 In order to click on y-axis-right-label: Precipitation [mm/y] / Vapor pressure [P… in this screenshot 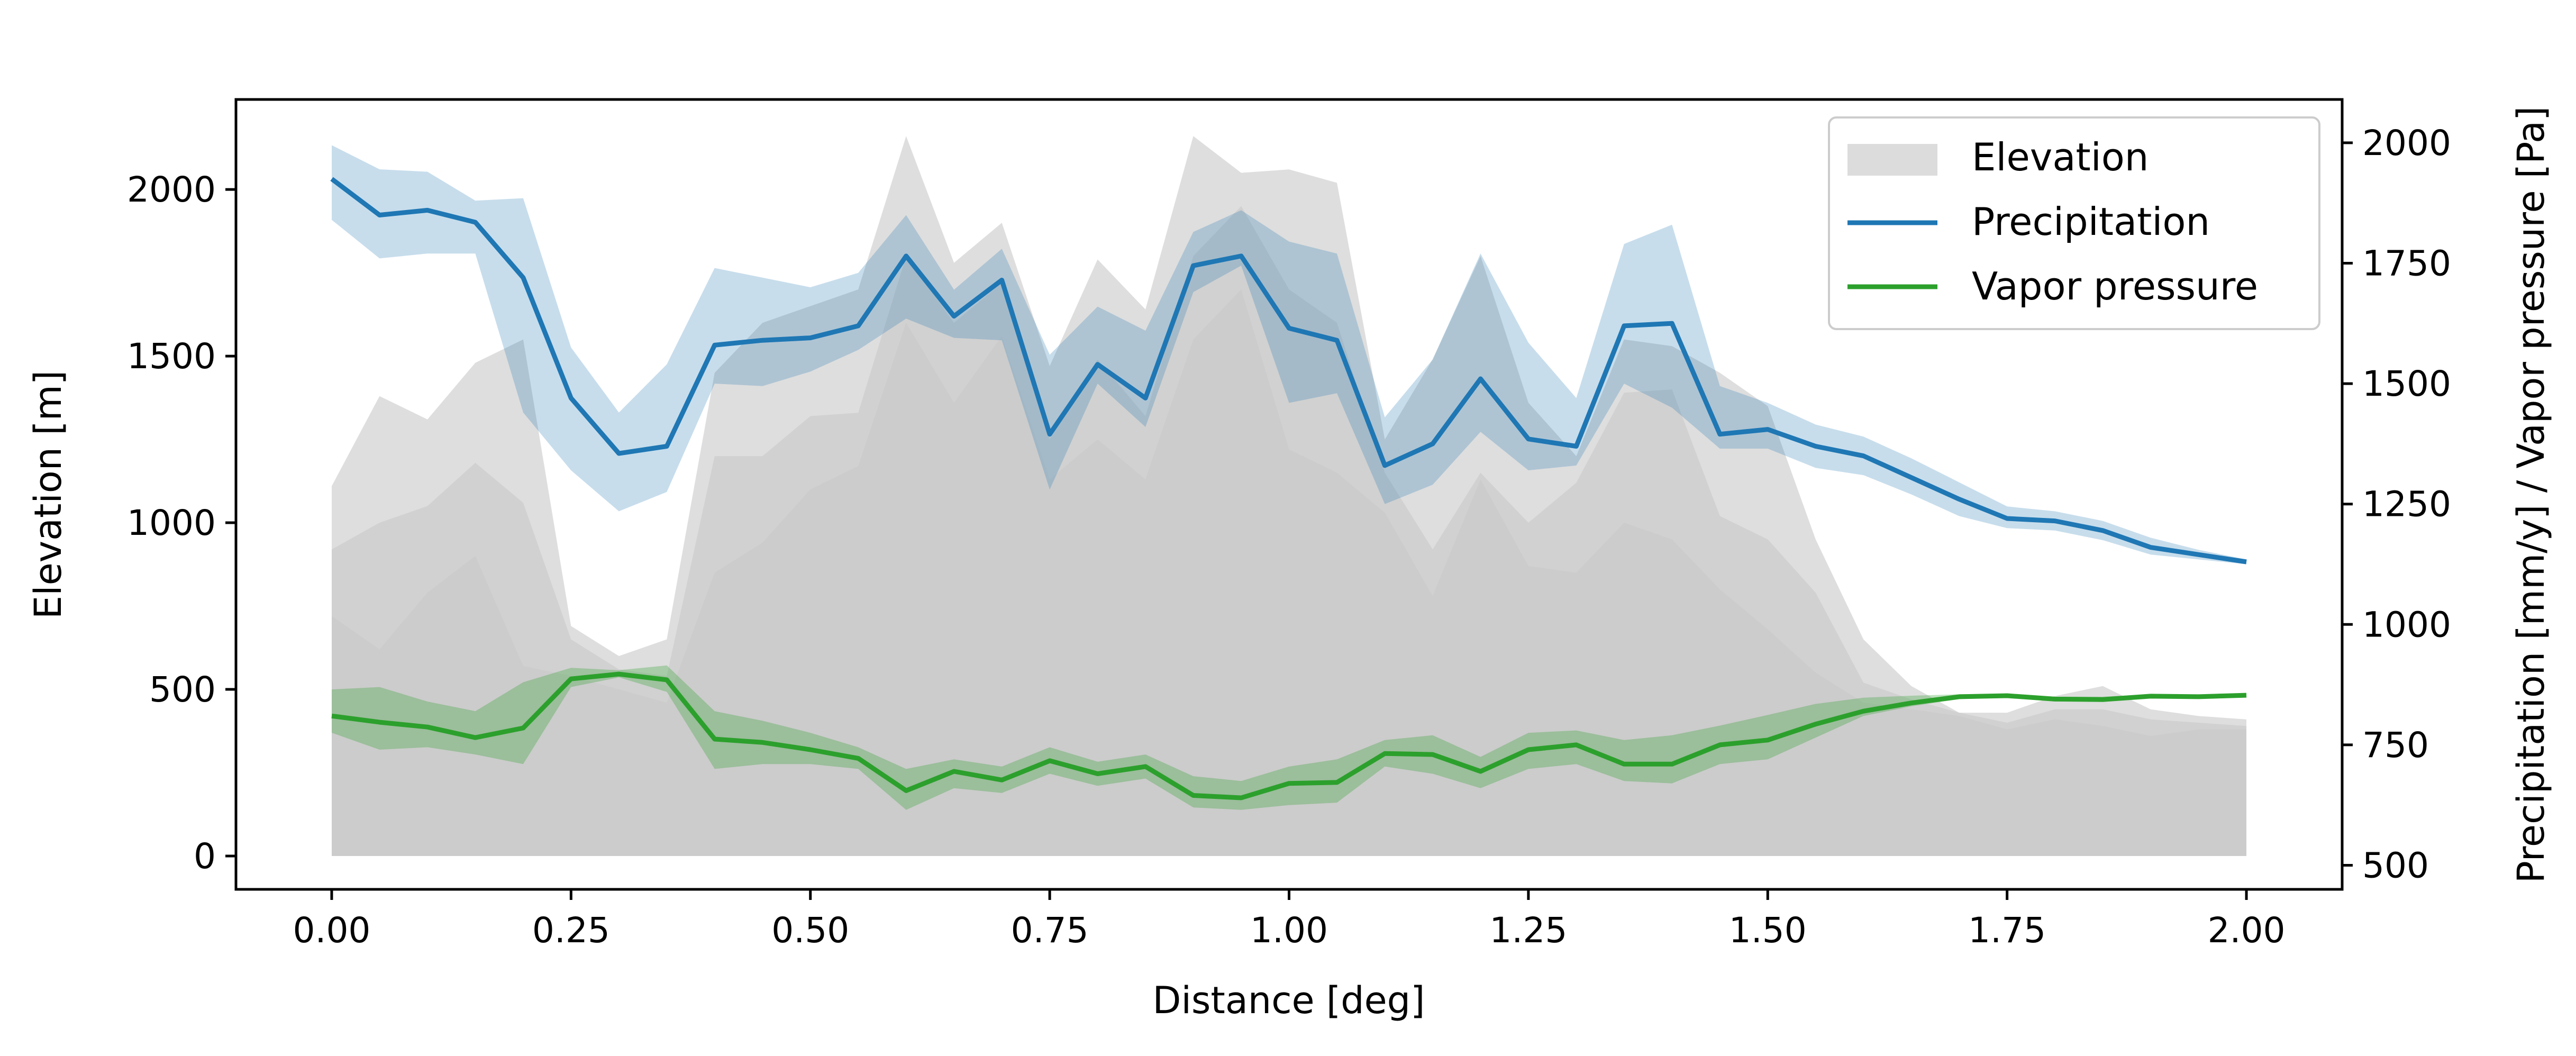, I will do `click(2531, 495)`.